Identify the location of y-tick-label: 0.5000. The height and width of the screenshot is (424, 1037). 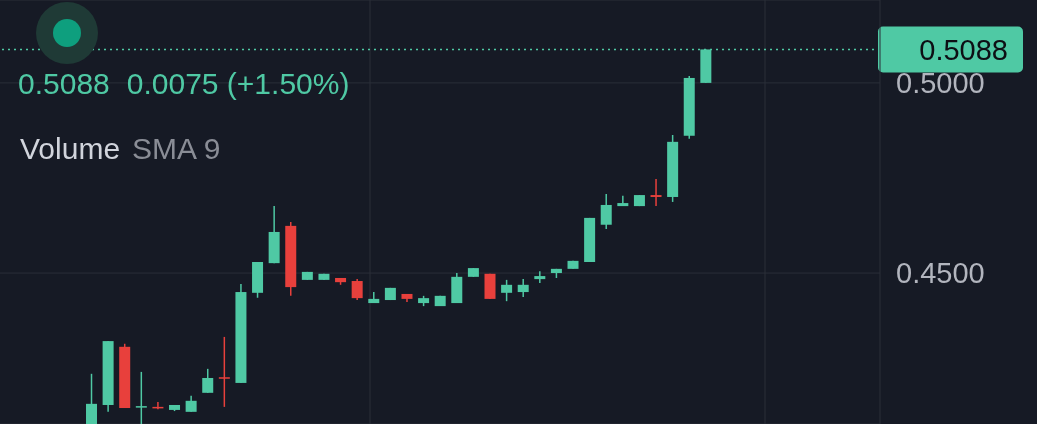
(940, 83).